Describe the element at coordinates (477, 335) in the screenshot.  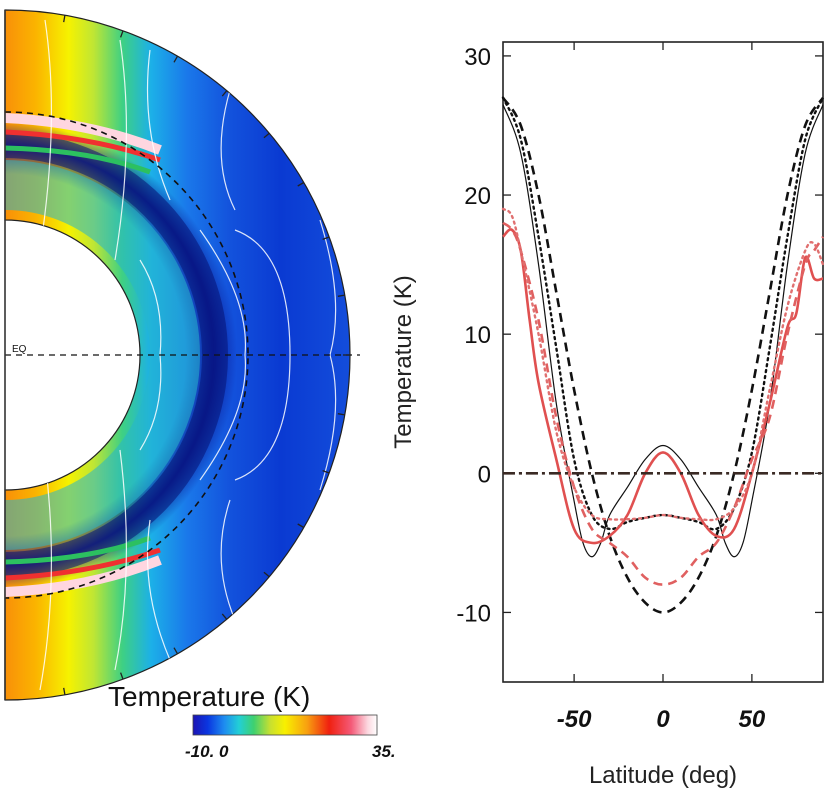
I see `y-tick-label: 10` at that location.